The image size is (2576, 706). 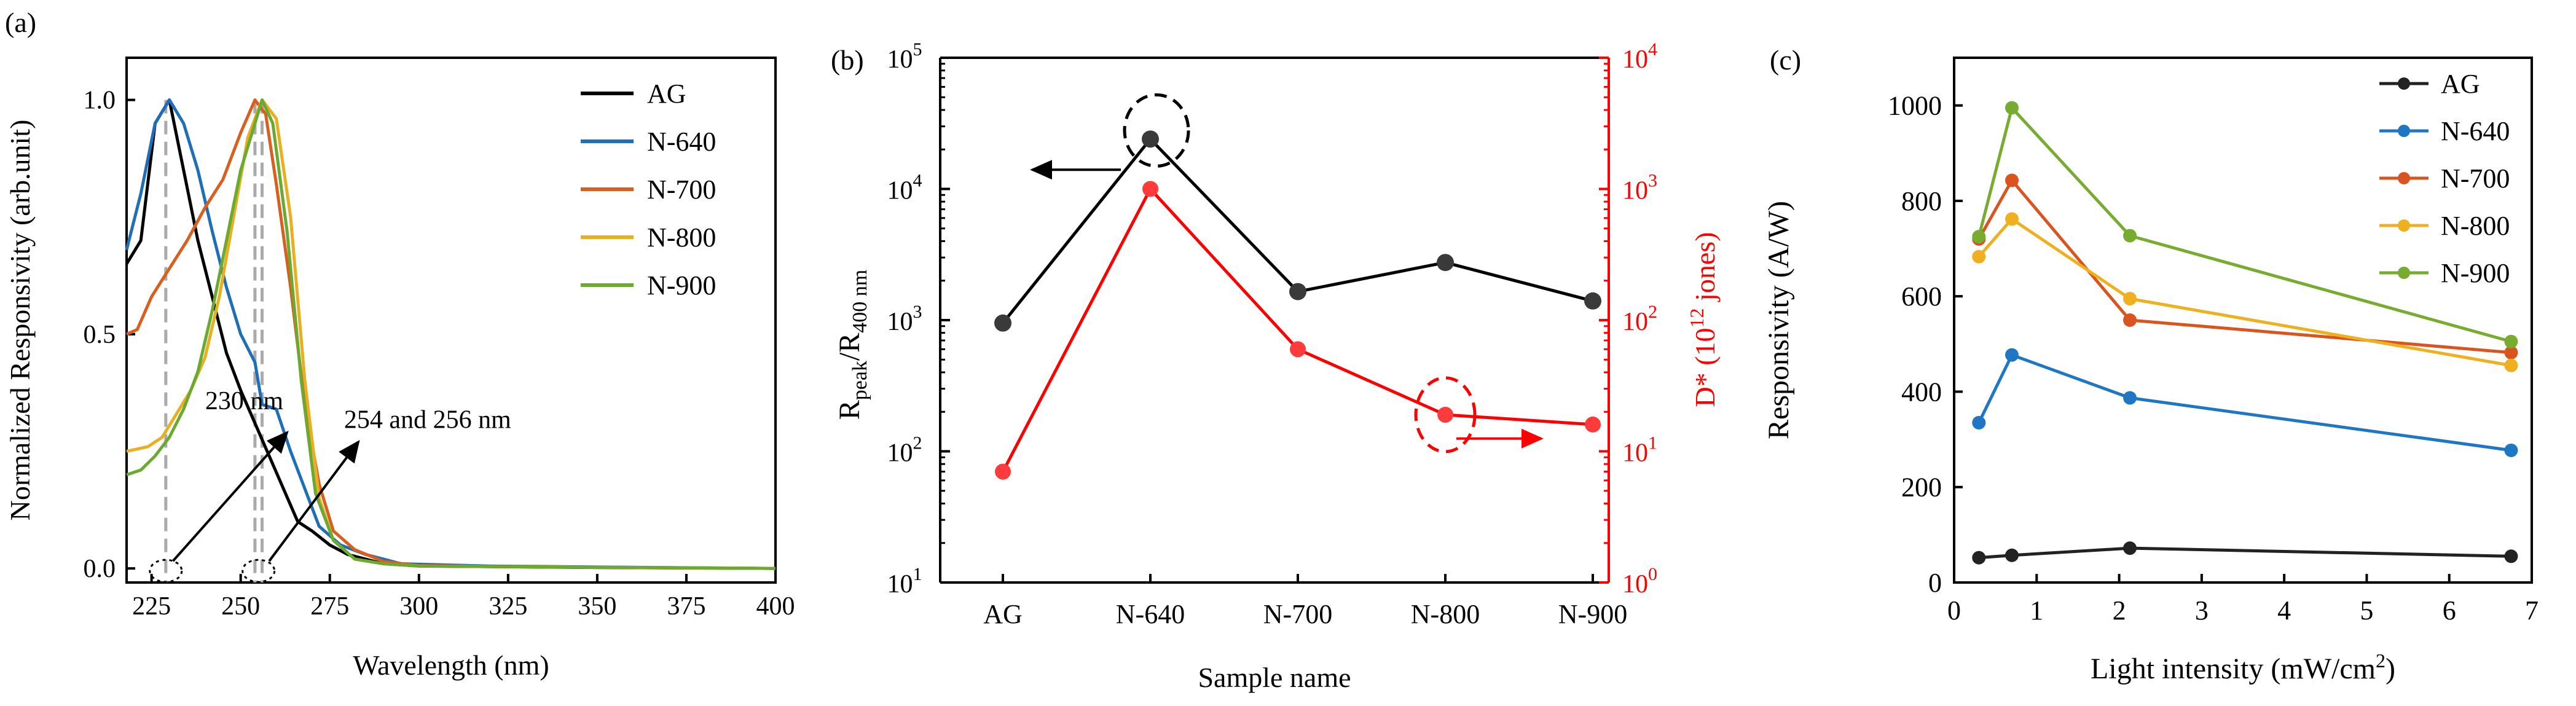 I want to click on x-tick-label-c: 2, so click(x=2119, y=610).